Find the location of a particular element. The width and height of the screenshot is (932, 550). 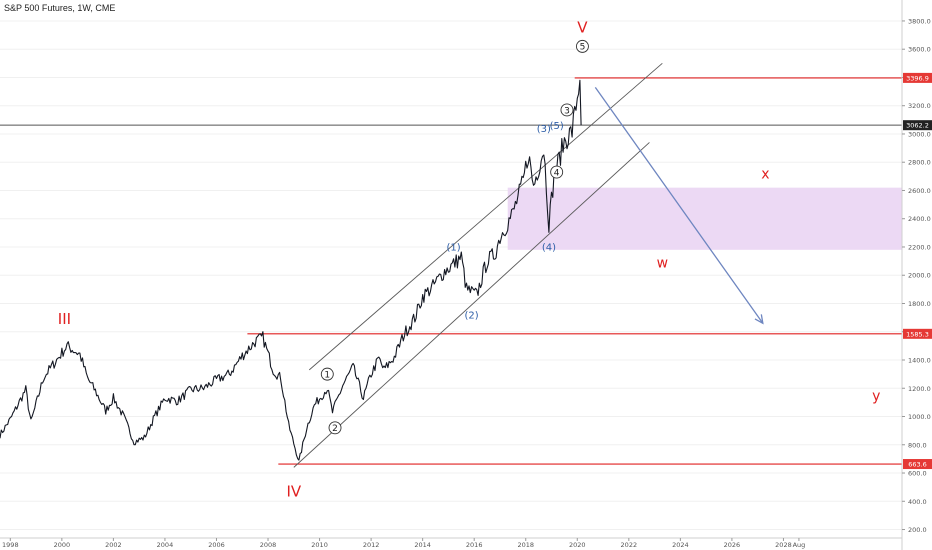

wave-label-primary: V is located at coordinates (582, 27).